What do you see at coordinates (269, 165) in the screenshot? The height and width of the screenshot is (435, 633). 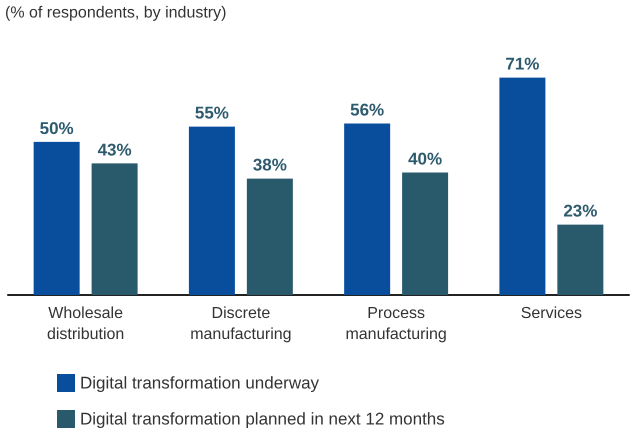 I see `data-label: 38%` at bounding box center [269, 165].